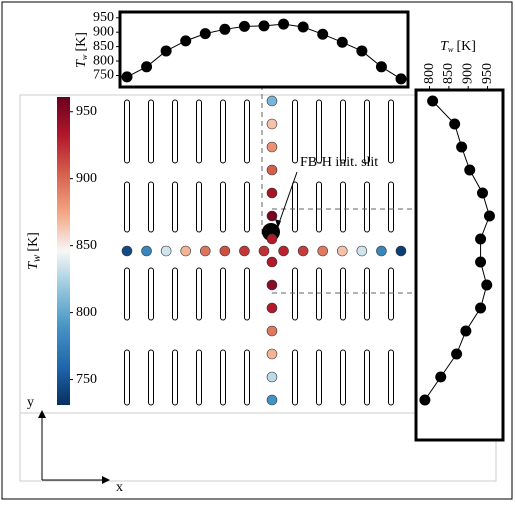  I want to click on y-tick-label: 950, so click(103, 17).